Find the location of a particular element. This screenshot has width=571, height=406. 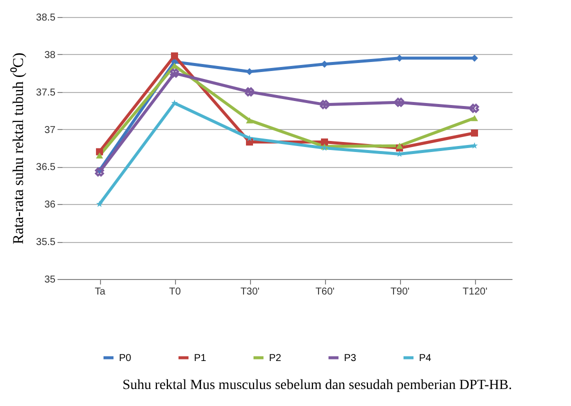

x-tick-label: T120' is located at coordinates (475, 292).